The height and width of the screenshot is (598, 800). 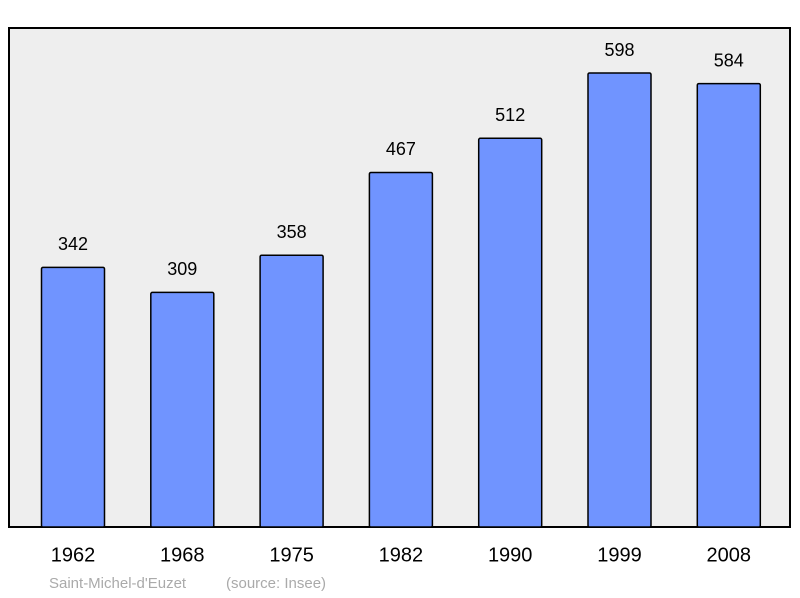 I want to click on value-label: 598, so click(x=619, y=50).